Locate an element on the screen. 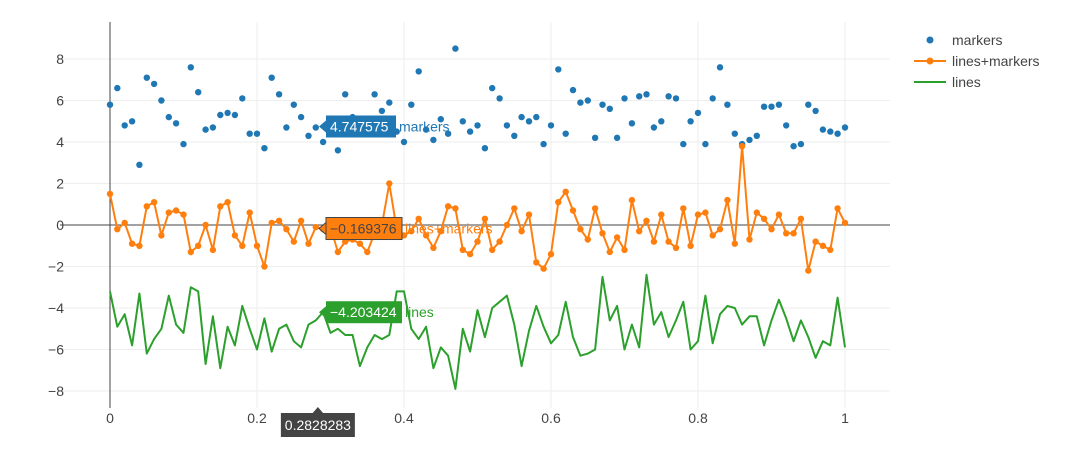  legend-item-lines: lines is located at coordinates (947, 82).